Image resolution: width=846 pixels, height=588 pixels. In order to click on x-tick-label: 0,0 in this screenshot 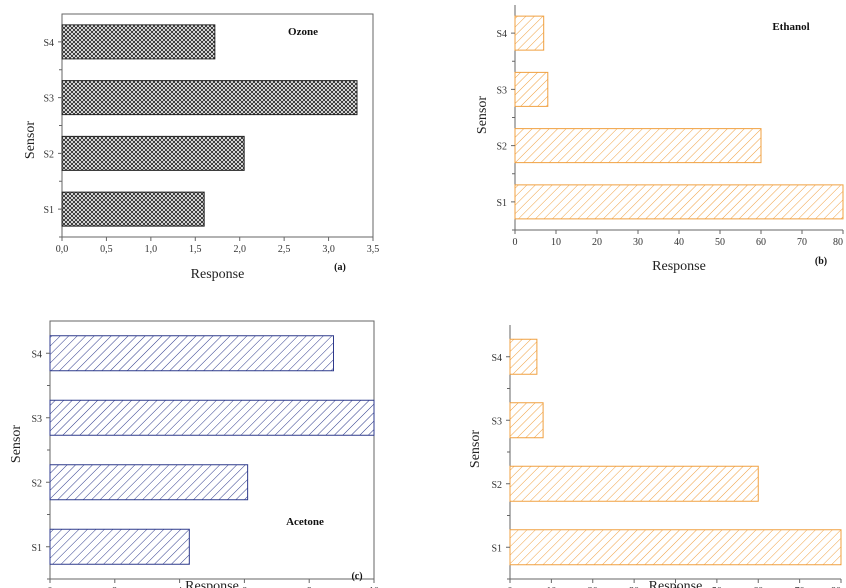, I will do `click(62, 249)`.